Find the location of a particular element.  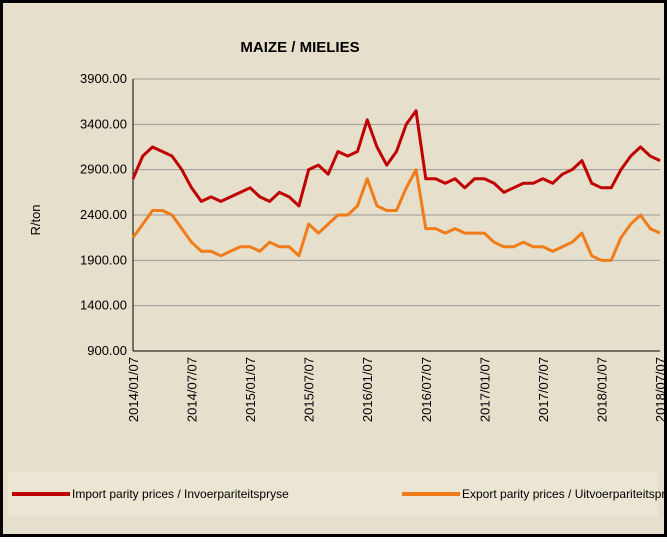

chart-title: MAIZE / MIELIES is located at coordinates (299, 47).